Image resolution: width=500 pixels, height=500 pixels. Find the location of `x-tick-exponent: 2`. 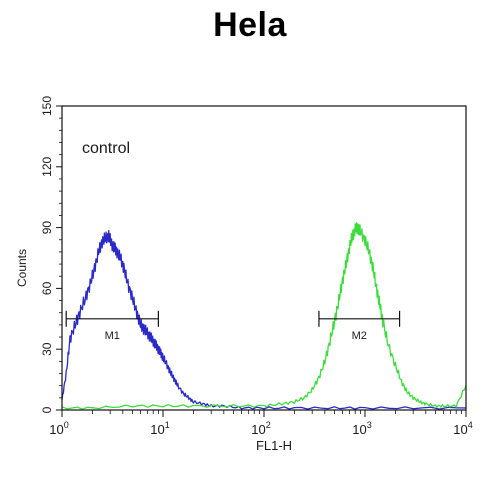

x-tick-exponent: 2 is located at coordinates (268, 425).